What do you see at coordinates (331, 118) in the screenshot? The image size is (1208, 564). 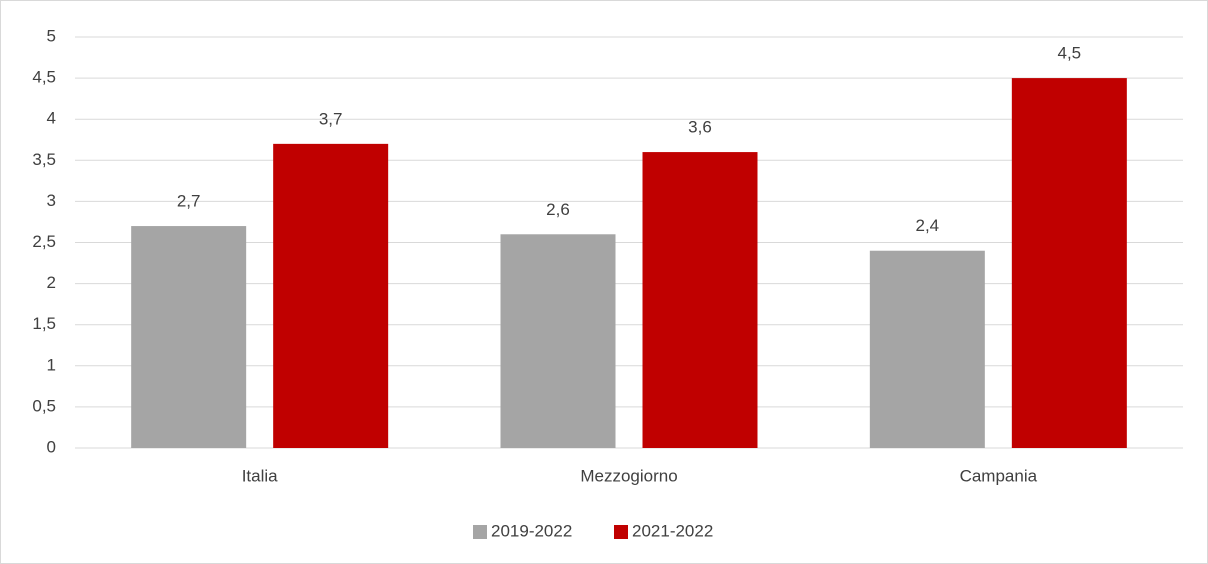 I see `data-label: 3,7` at bounding box center [331, 118].